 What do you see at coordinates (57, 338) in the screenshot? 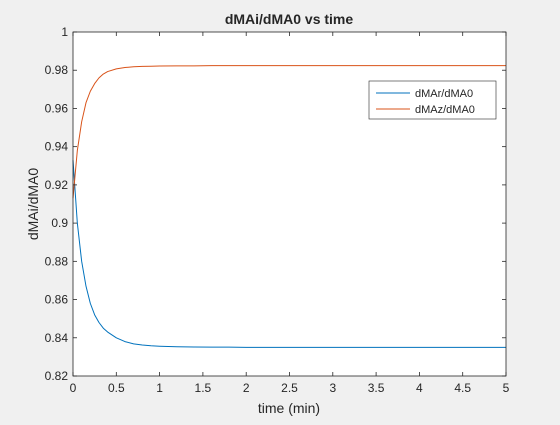
I see `y-tick-label: 0.84` at bounding box center [57, 338].